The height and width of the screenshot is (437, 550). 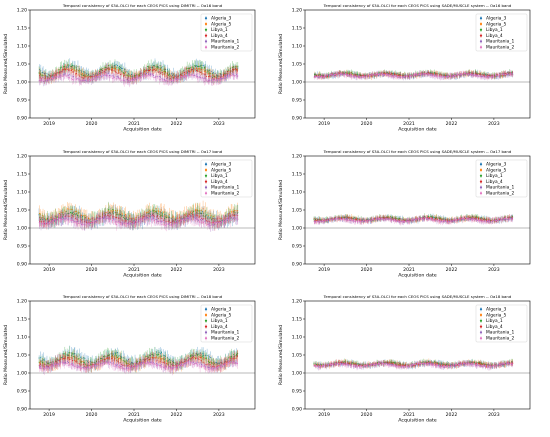 I want to click on y-tick-label: 1.00, so click(x=22, y=83).